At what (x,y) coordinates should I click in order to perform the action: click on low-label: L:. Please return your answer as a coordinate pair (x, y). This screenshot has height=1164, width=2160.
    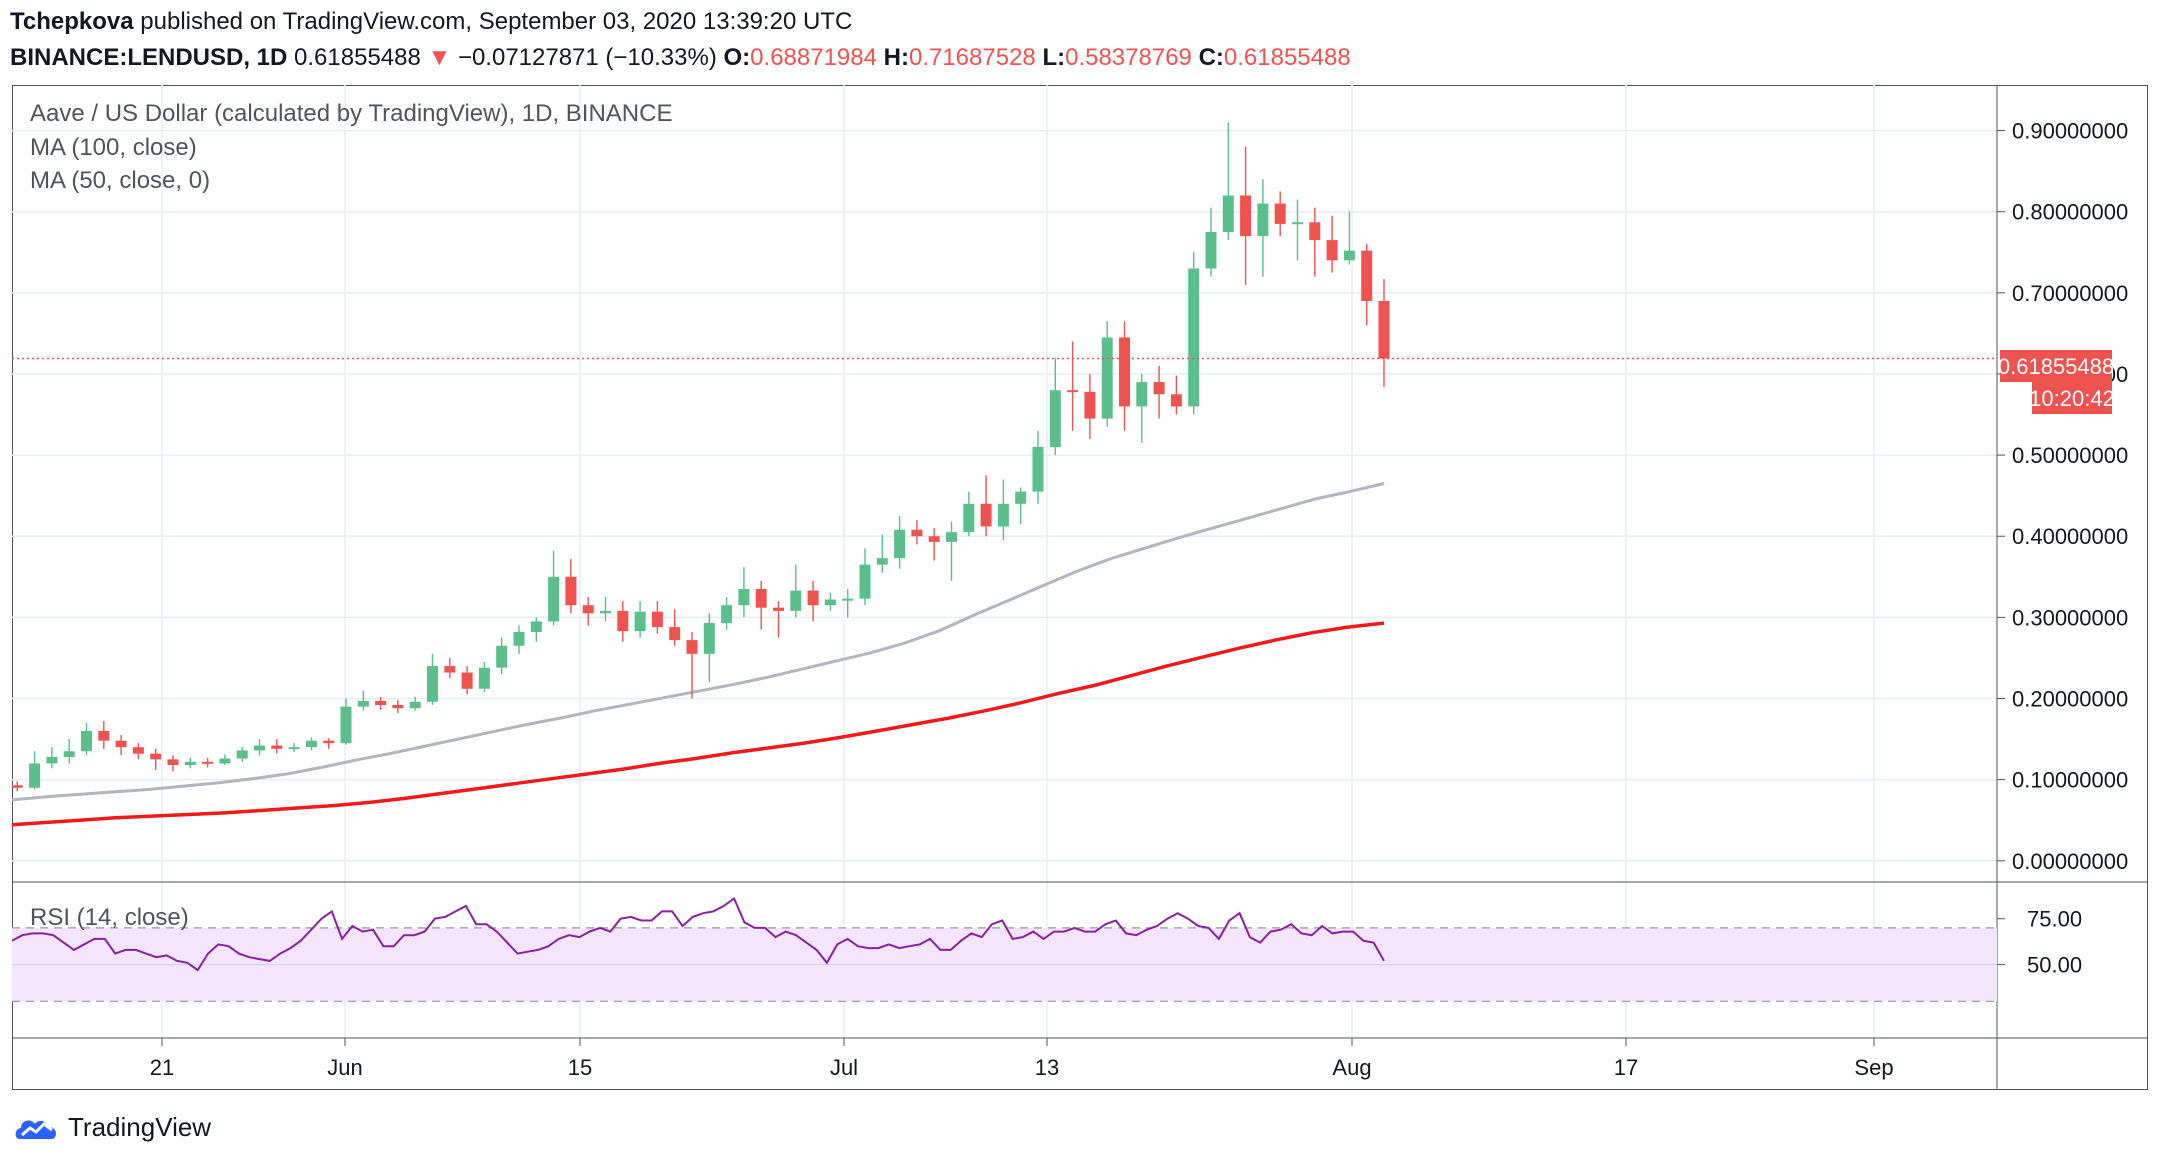
    Looking at the image, I should click on (1054, 57).